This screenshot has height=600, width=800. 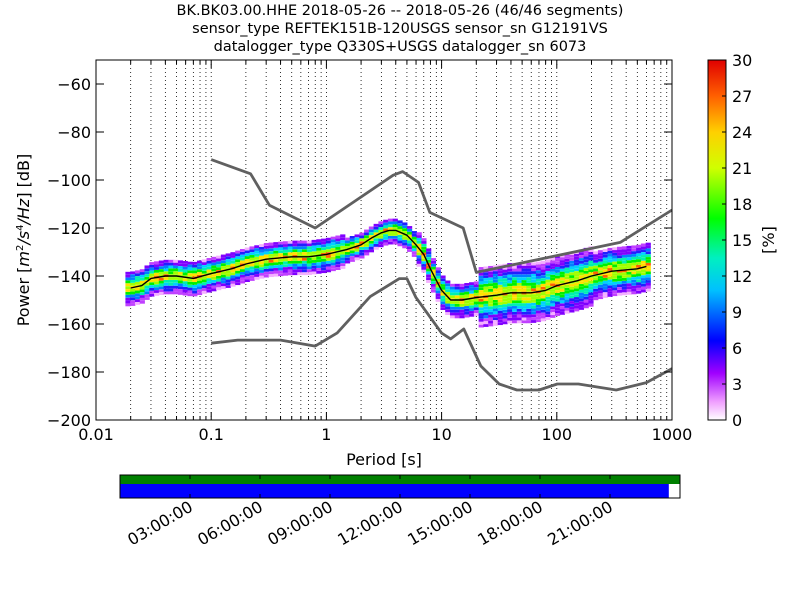 What do you see at coordinates (580, 523) in the screenshot?
I see `timeline-tick-label: 21:00:00` at bounding box center [580, 523].